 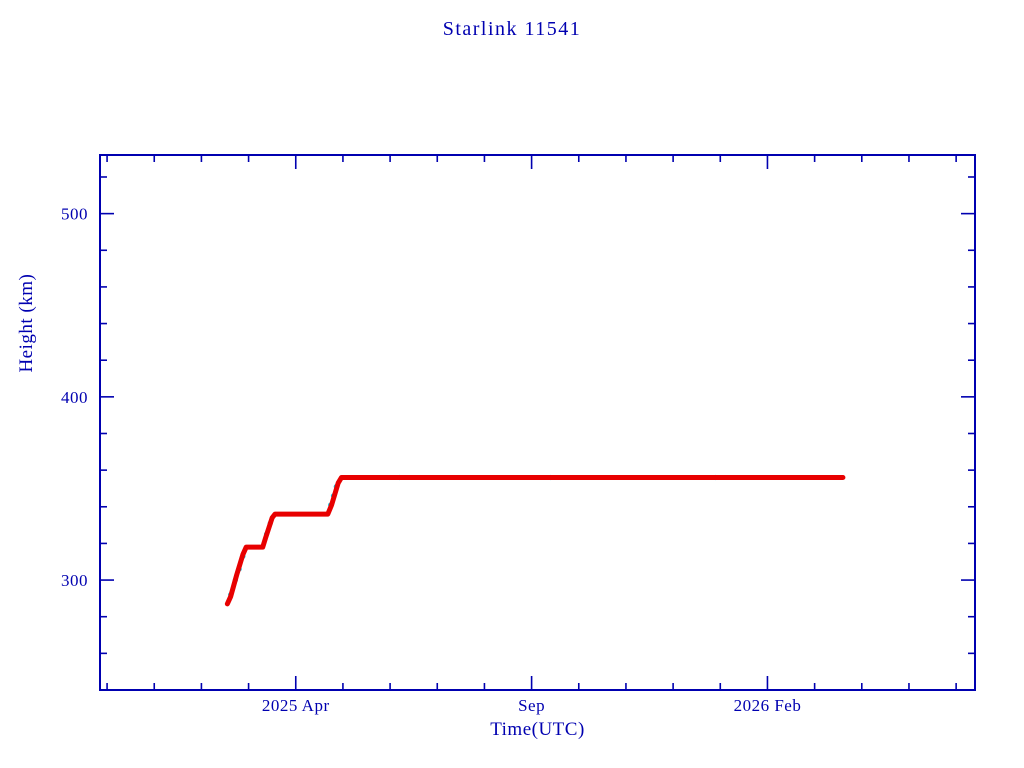 What do you see at coordinates (296, 705) in the screenshot?
I see `x-tick-label: 2025 Apr` at bounding box center [296, 705].